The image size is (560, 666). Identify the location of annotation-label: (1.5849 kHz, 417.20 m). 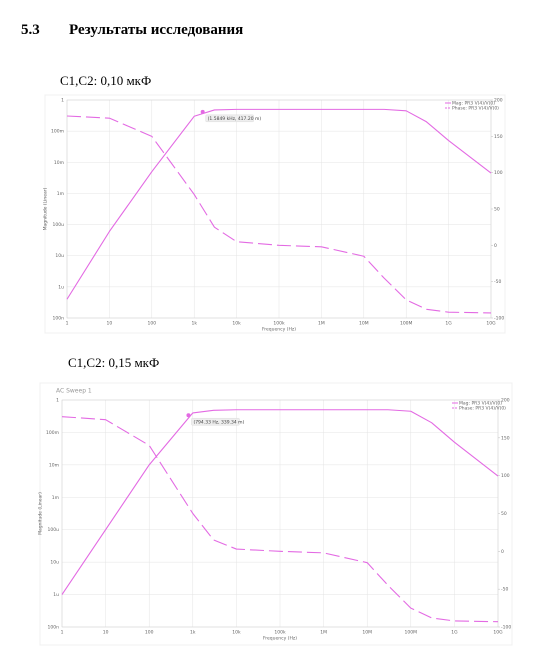
(235, 119).